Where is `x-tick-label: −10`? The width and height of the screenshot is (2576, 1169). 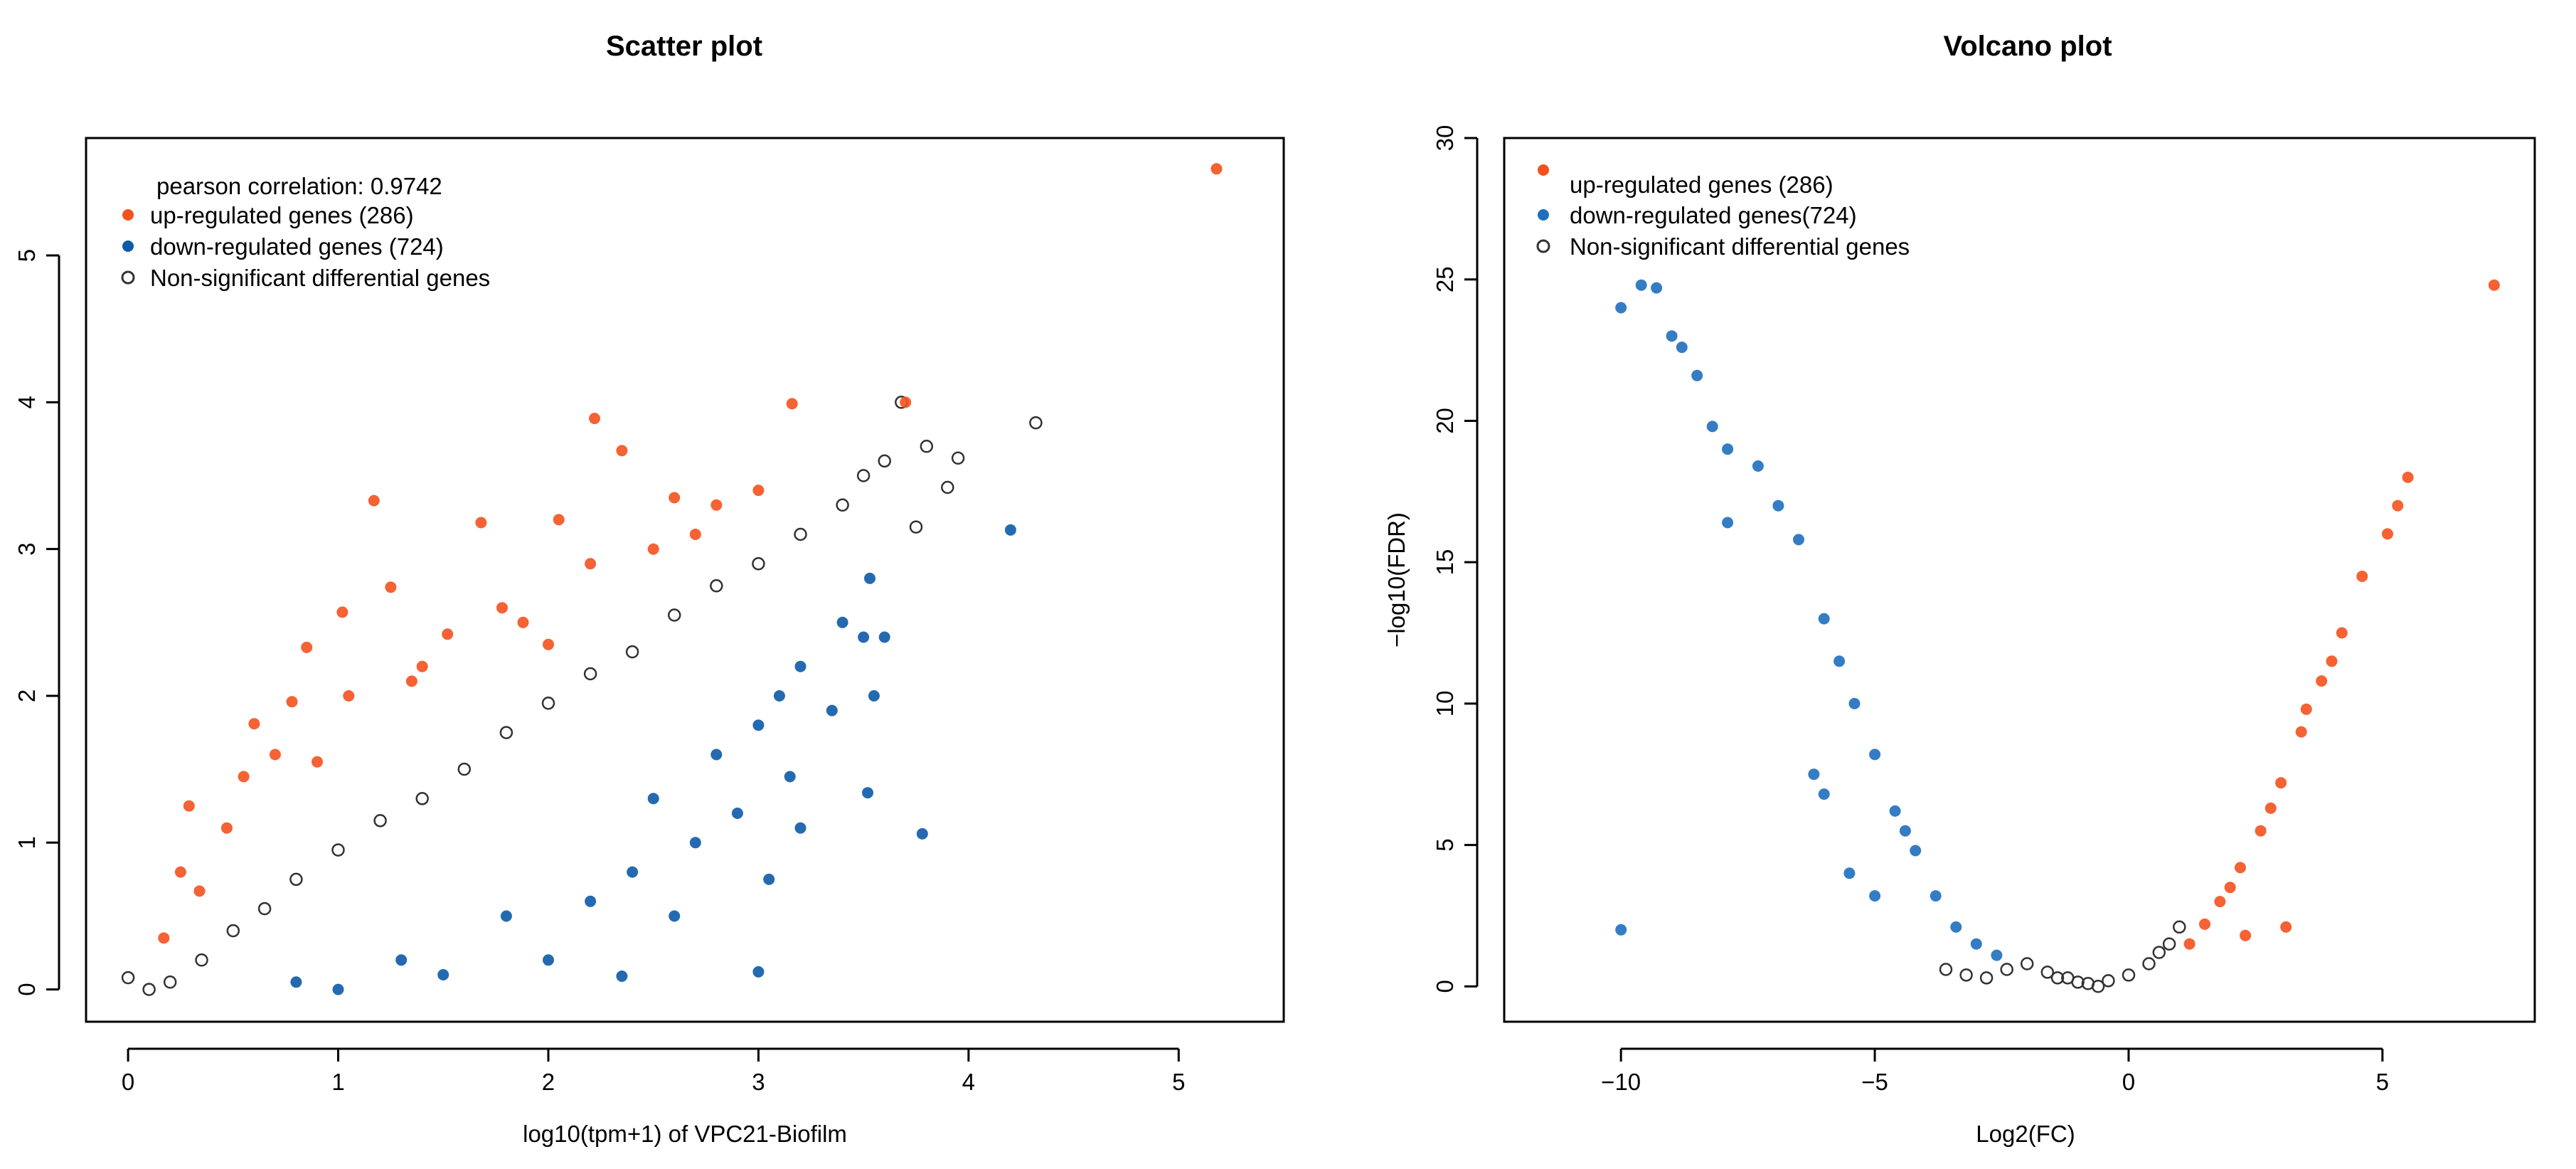
x-tick-label: −10 is located at coordinates (1621, 1082).